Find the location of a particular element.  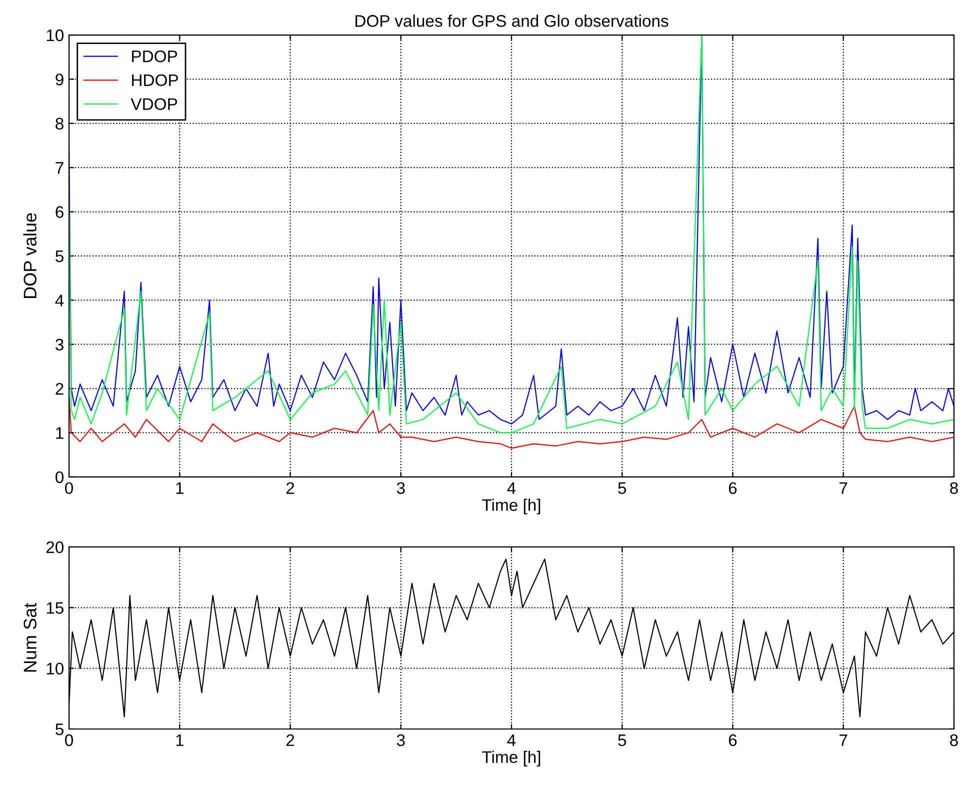

y-axis-title: DOP value is located at coordinates (29, 255).